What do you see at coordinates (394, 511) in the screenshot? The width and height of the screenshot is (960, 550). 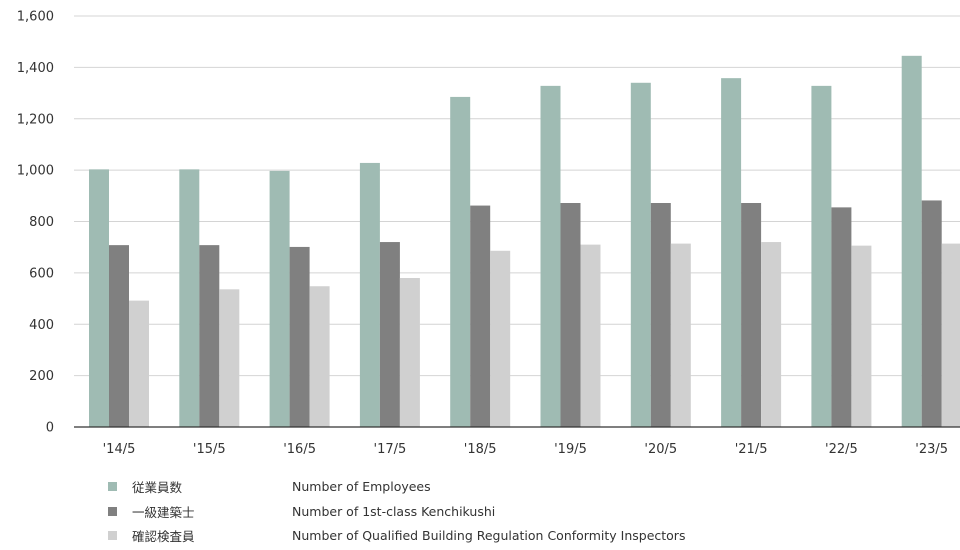 I see `legend-label-architects-en: Number of 1st-class Kenchikushi` at bounding box center [394, 511].